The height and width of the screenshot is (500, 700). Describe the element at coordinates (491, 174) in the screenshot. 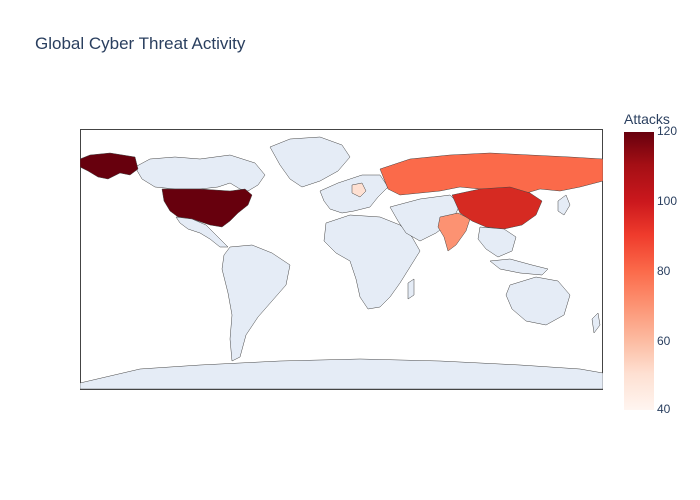

I see `country-russia` at that location.